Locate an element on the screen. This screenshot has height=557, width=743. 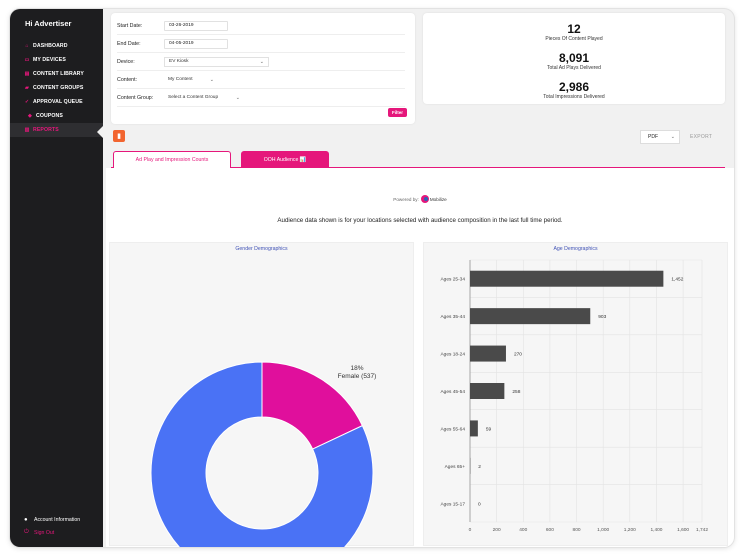
stat-content-played: 12 Pieces Of Content Played is located at coordinates (574, 32).